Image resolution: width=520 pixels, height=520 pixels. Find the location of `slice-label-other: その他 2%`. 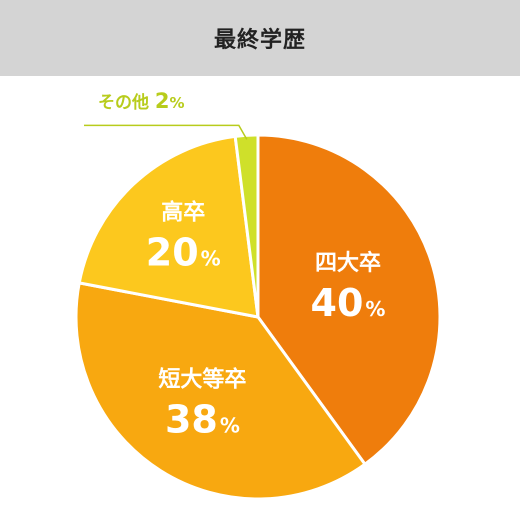

slice-label-other: その他 2% is located at coordinates (141, 101).